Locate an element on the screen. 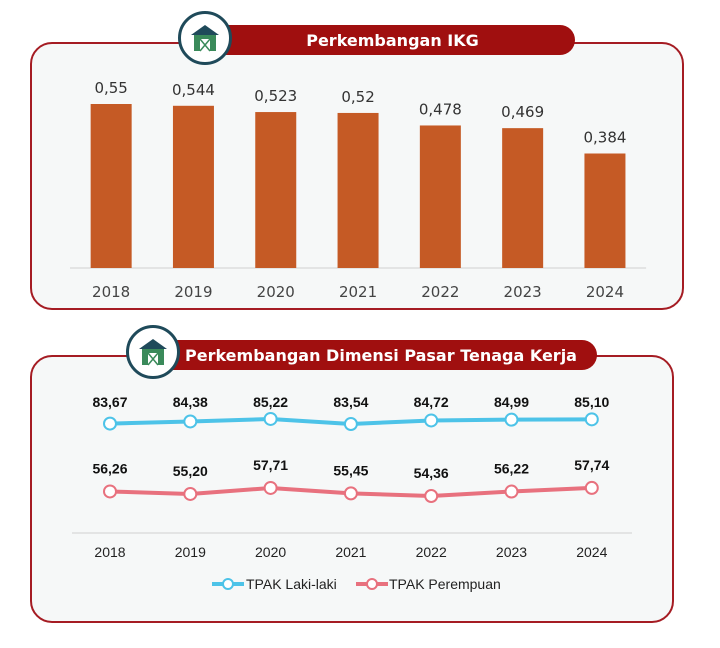 Image resolution: width=720 pixels, height=648 pixels. line-category-label: 2021 is located at coordinates (350, 552).